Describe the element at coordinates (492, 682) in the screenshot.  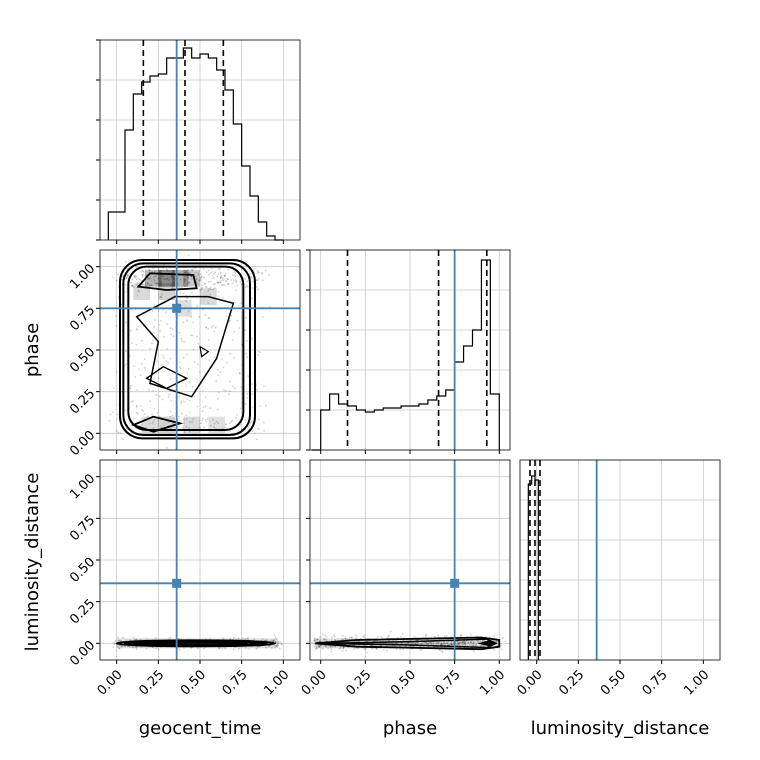
I see `xtick-label-phase: 1.00` at that location.